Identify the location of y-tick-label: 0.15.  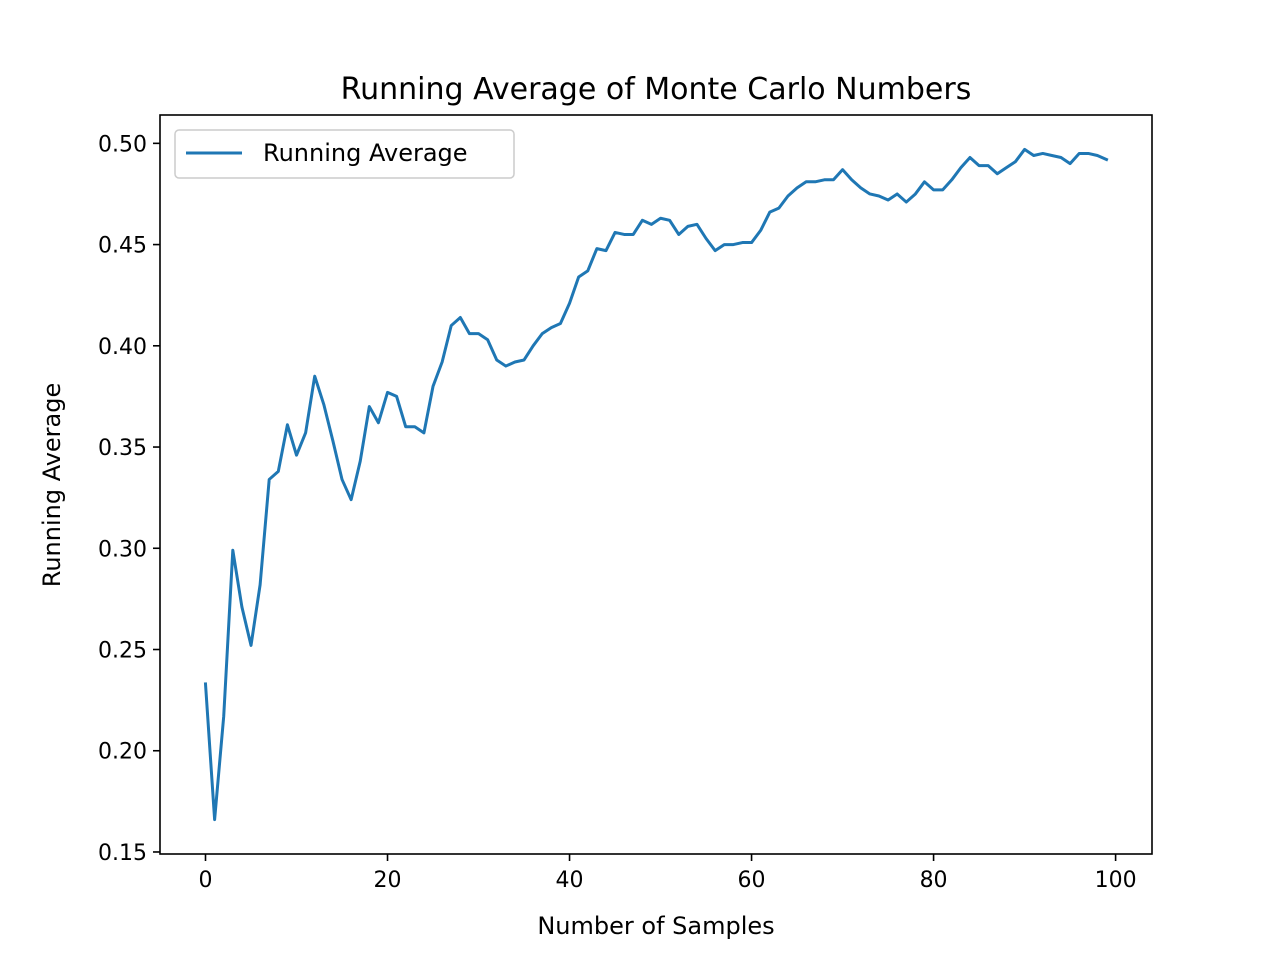
(122, 853).